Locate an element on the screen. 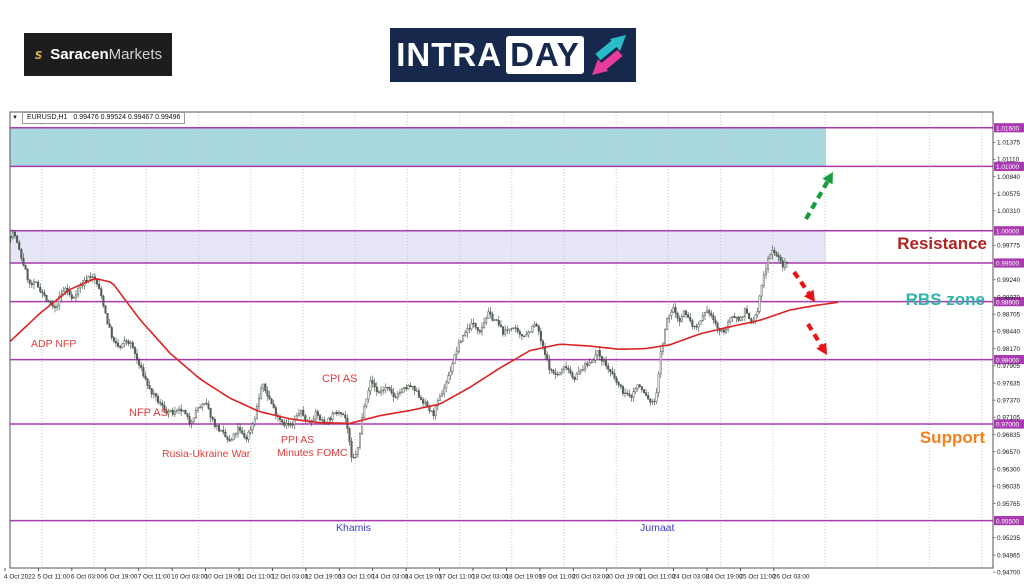 The image size is (1024, 587). price-axis-label: 0.96570 is located at coordinates (1009, 452).